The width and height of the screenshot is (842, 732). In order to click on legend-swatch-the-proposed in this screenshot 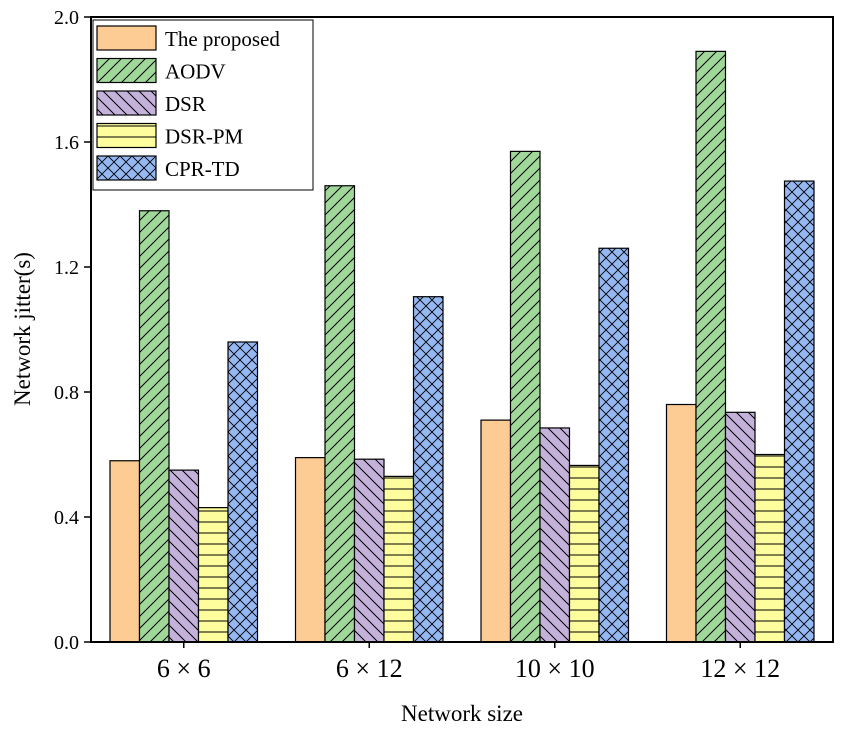, I will do `click(126, 38)`.